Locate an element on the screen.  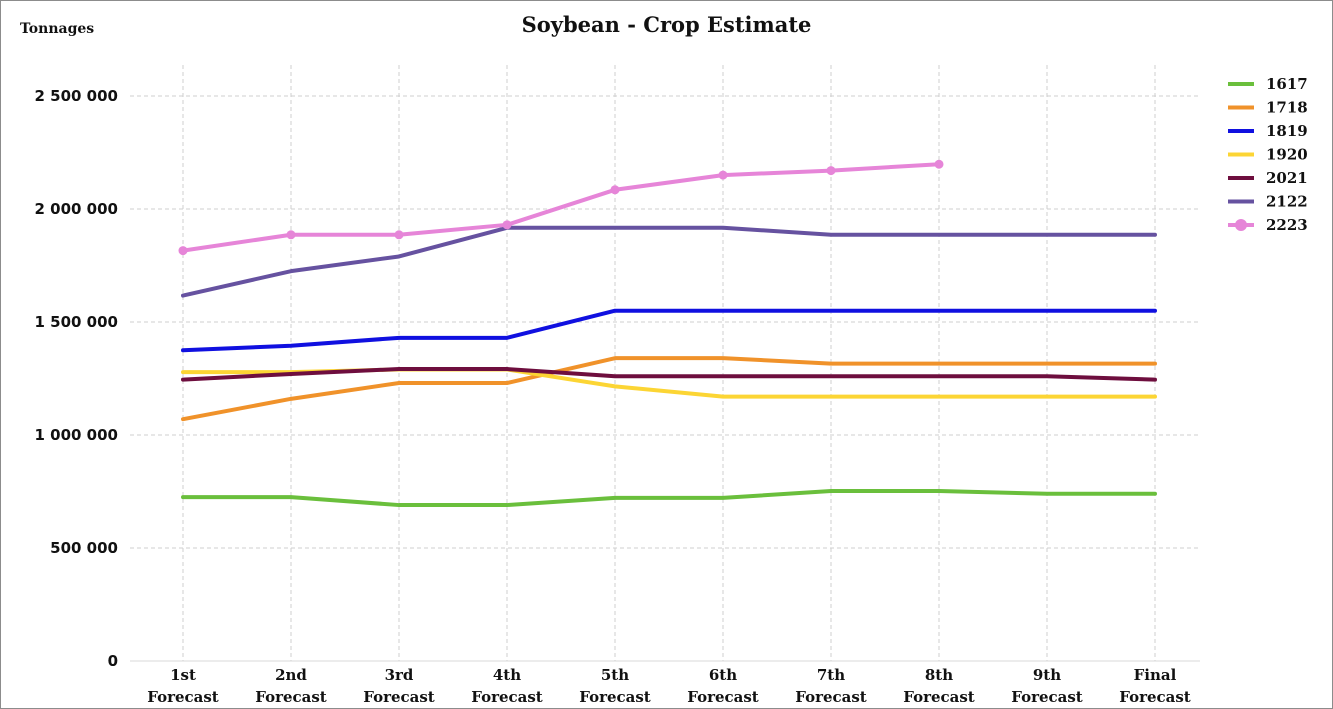
legend-item-1920: 1920 is located at coordinates (1268, 155).